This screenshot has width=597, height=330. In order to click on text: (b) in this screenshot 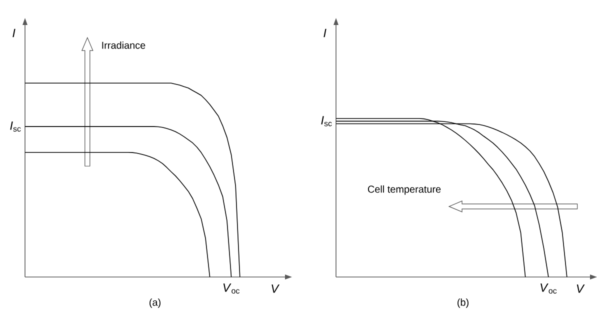, I will do `click(463, 303)`.